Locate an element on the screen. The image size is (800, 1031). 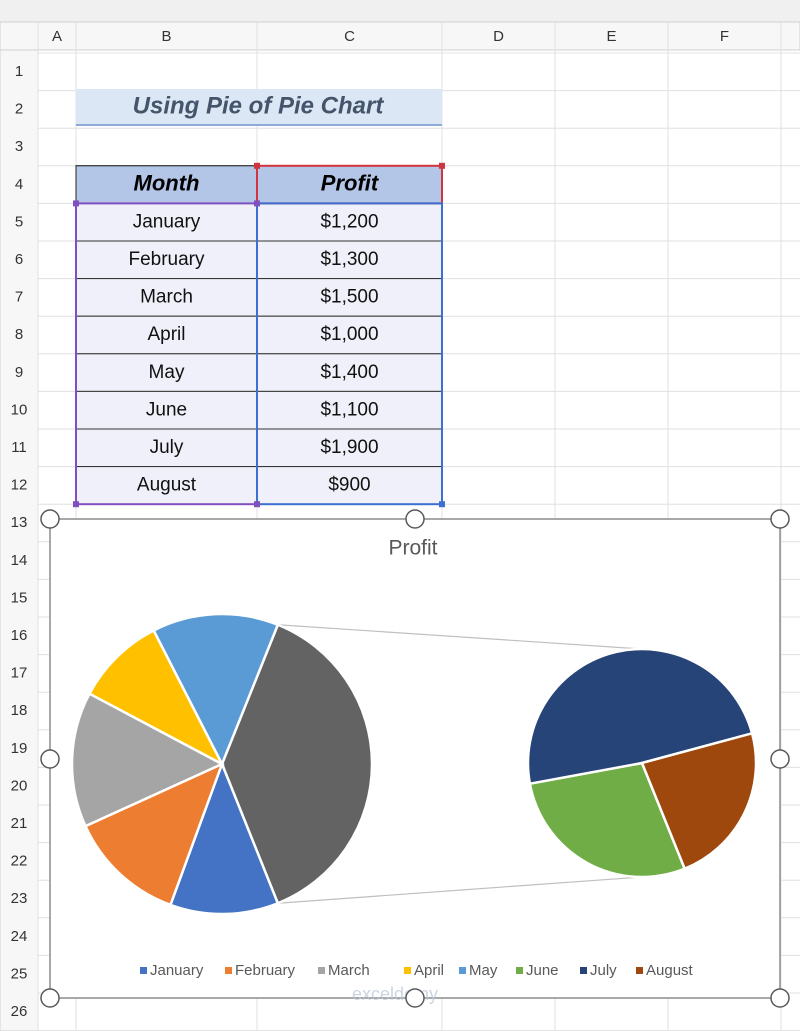
table-cell-text: $1,900 is located at coordinates (349, 447).